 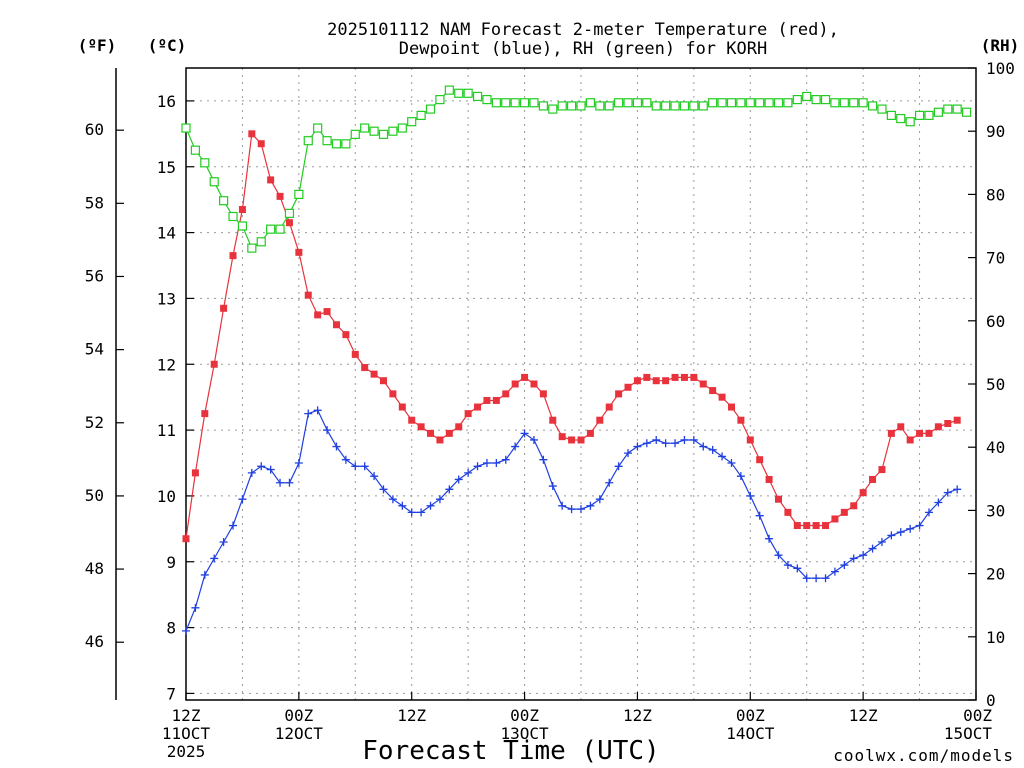 I want to click on celsius-tick-label: 7, so click(x=171, y=693).